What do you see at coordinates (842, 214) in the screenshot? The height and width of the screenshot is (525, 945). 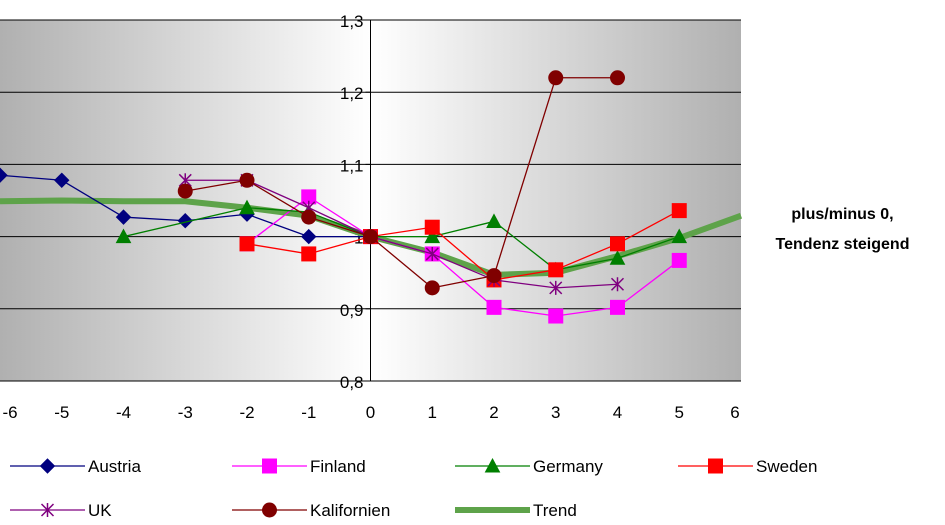 I see `annotation-line-1: plus/minus 0,` at bounding box center [842, 214].